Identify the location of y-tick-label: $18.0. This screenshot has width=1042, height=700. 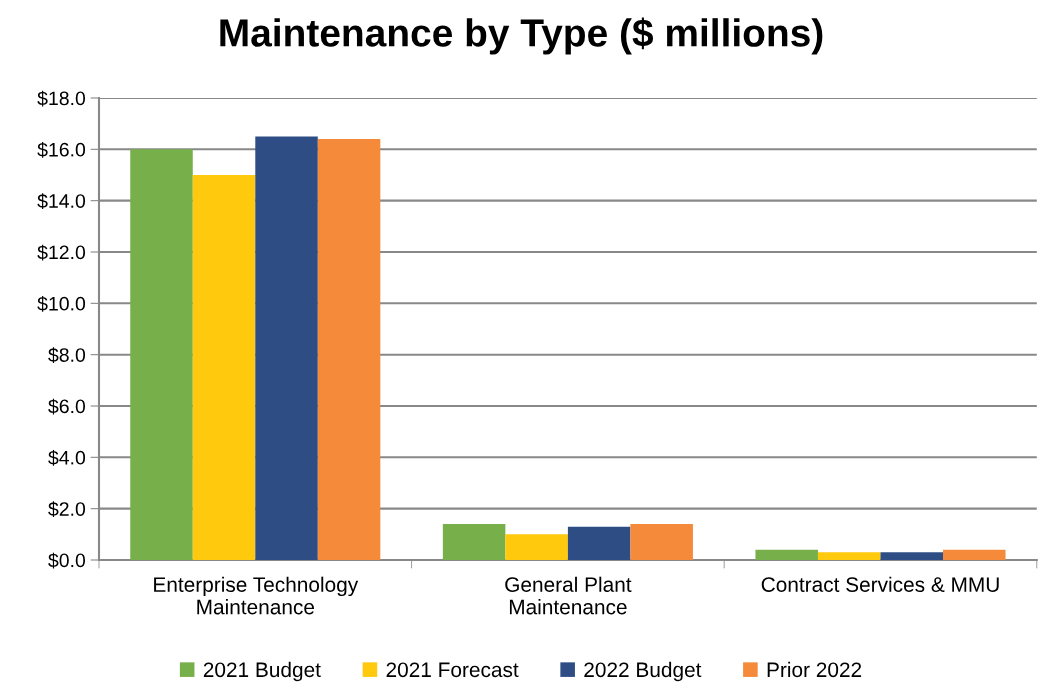
(61, 98).